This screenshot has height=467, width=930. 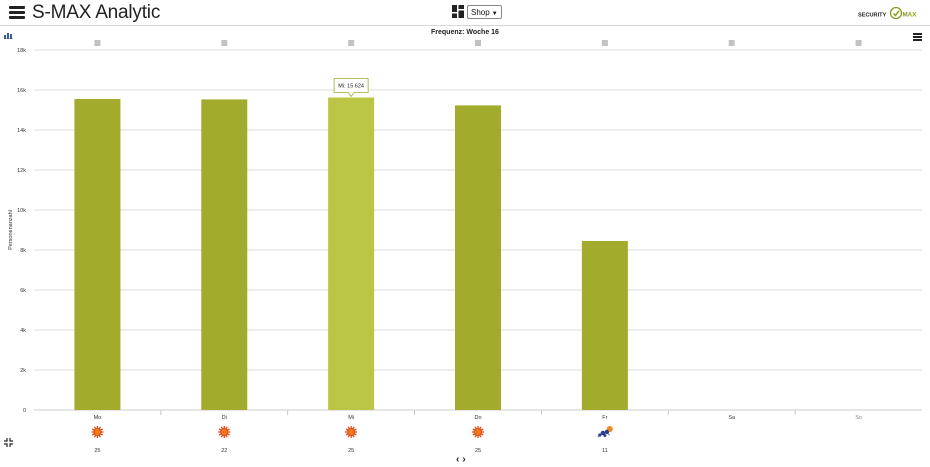 I want to click on tooltip-box, so click(x=351, y=88).